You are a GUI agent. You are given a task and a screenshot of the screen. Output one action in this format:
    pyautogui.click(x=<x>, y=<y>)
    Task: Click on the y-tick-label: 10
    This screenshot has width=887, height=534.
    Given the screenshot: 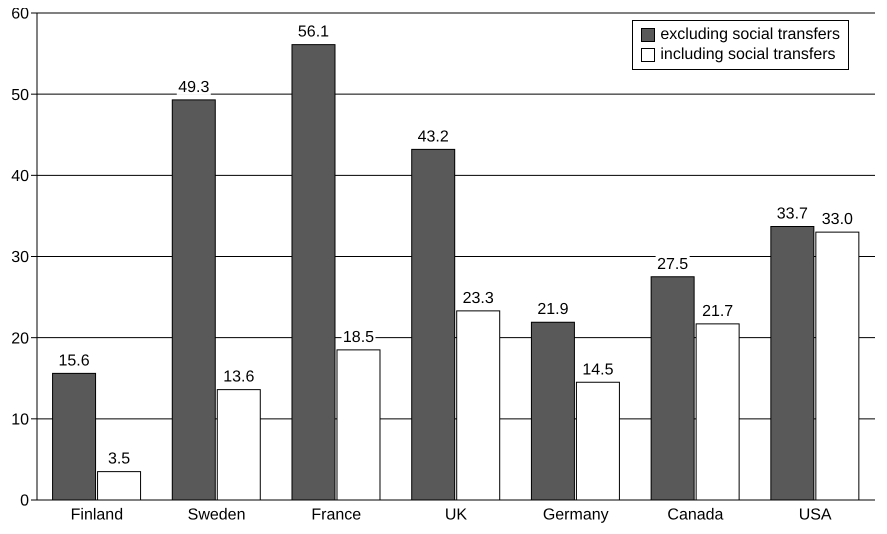 What is the action you would take?
    pyautogui.click(x=20, y=420)
    